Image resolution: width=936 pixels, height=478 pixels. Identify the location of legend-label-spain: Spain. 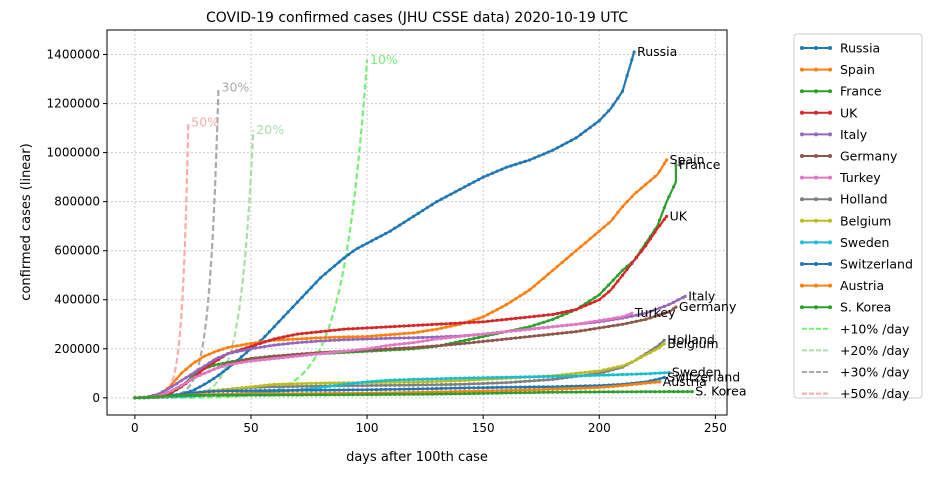
(857, 69).